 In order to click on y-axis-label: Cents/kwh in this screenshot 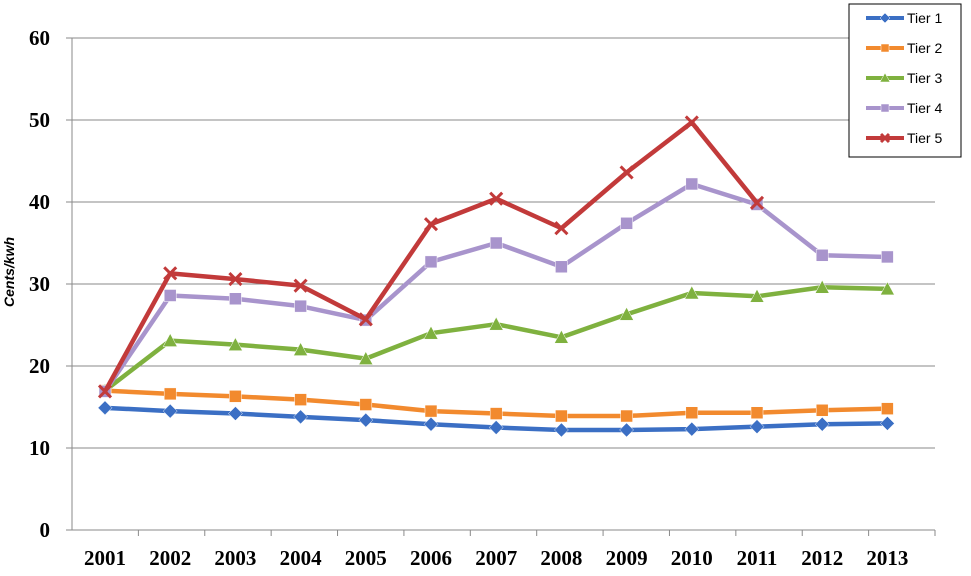, I will do `click(9, 272)`.